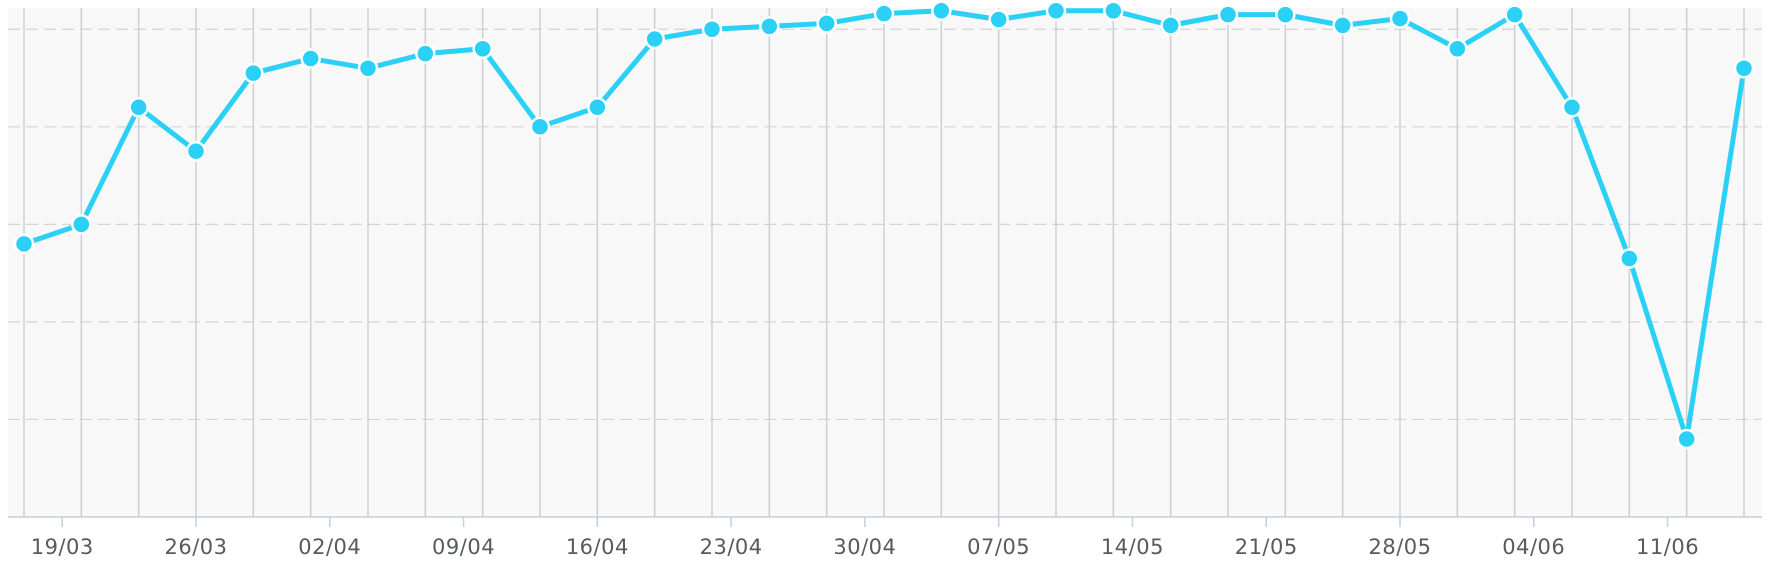 This screenshot has height=566, width=1770. What do you see at coordinates (731, 547) in the screenshot?
I see `x-tick-label-5: 23/04` at bounding box center [731, 547].